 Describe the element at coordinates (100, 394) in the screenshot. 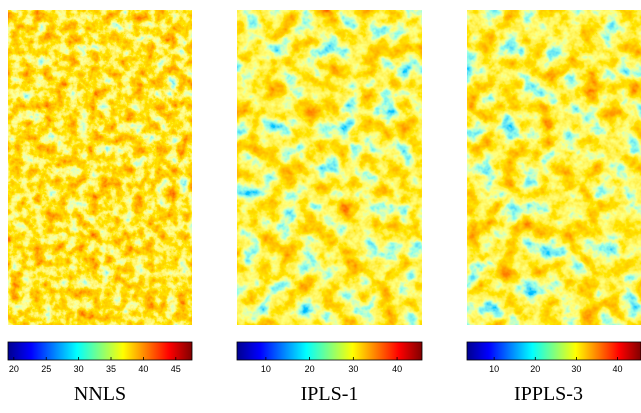

I see `panel-label: NNLS` at that location.